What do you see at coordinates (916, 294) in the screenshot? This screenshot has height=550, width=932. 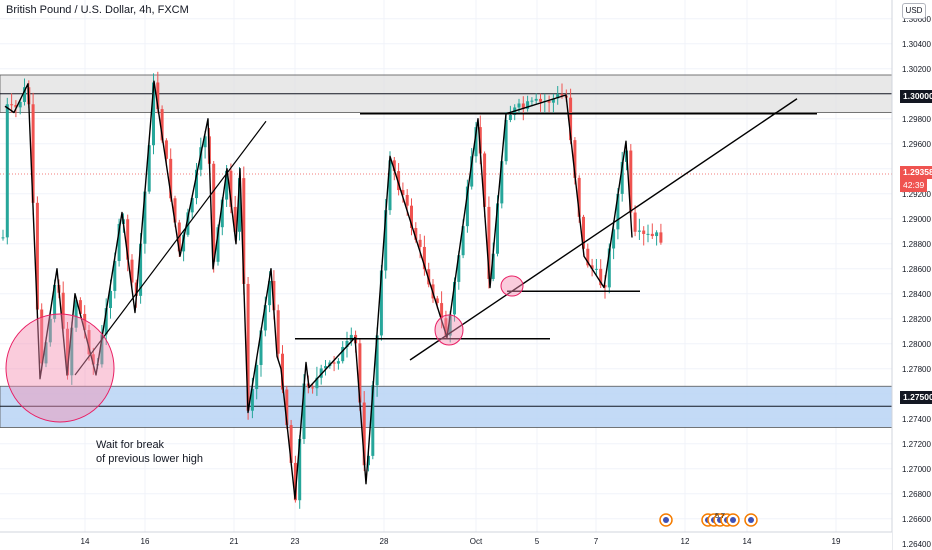 I see `price-tick-label: 1.28400` at bounding box center [916, 294].